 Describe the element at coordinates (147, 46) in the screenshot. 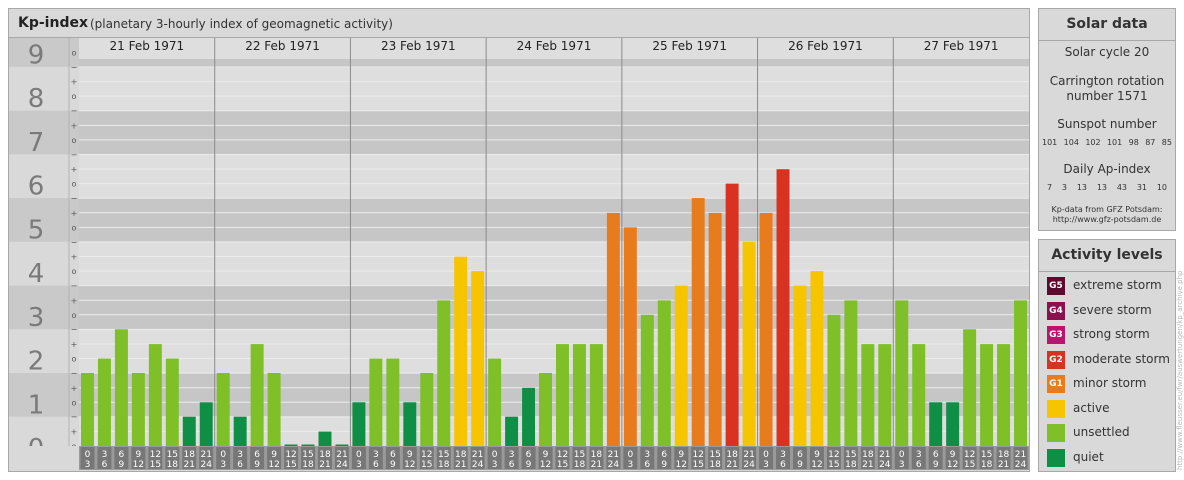

I see `day-label: 21 Feb 1971` at that location.